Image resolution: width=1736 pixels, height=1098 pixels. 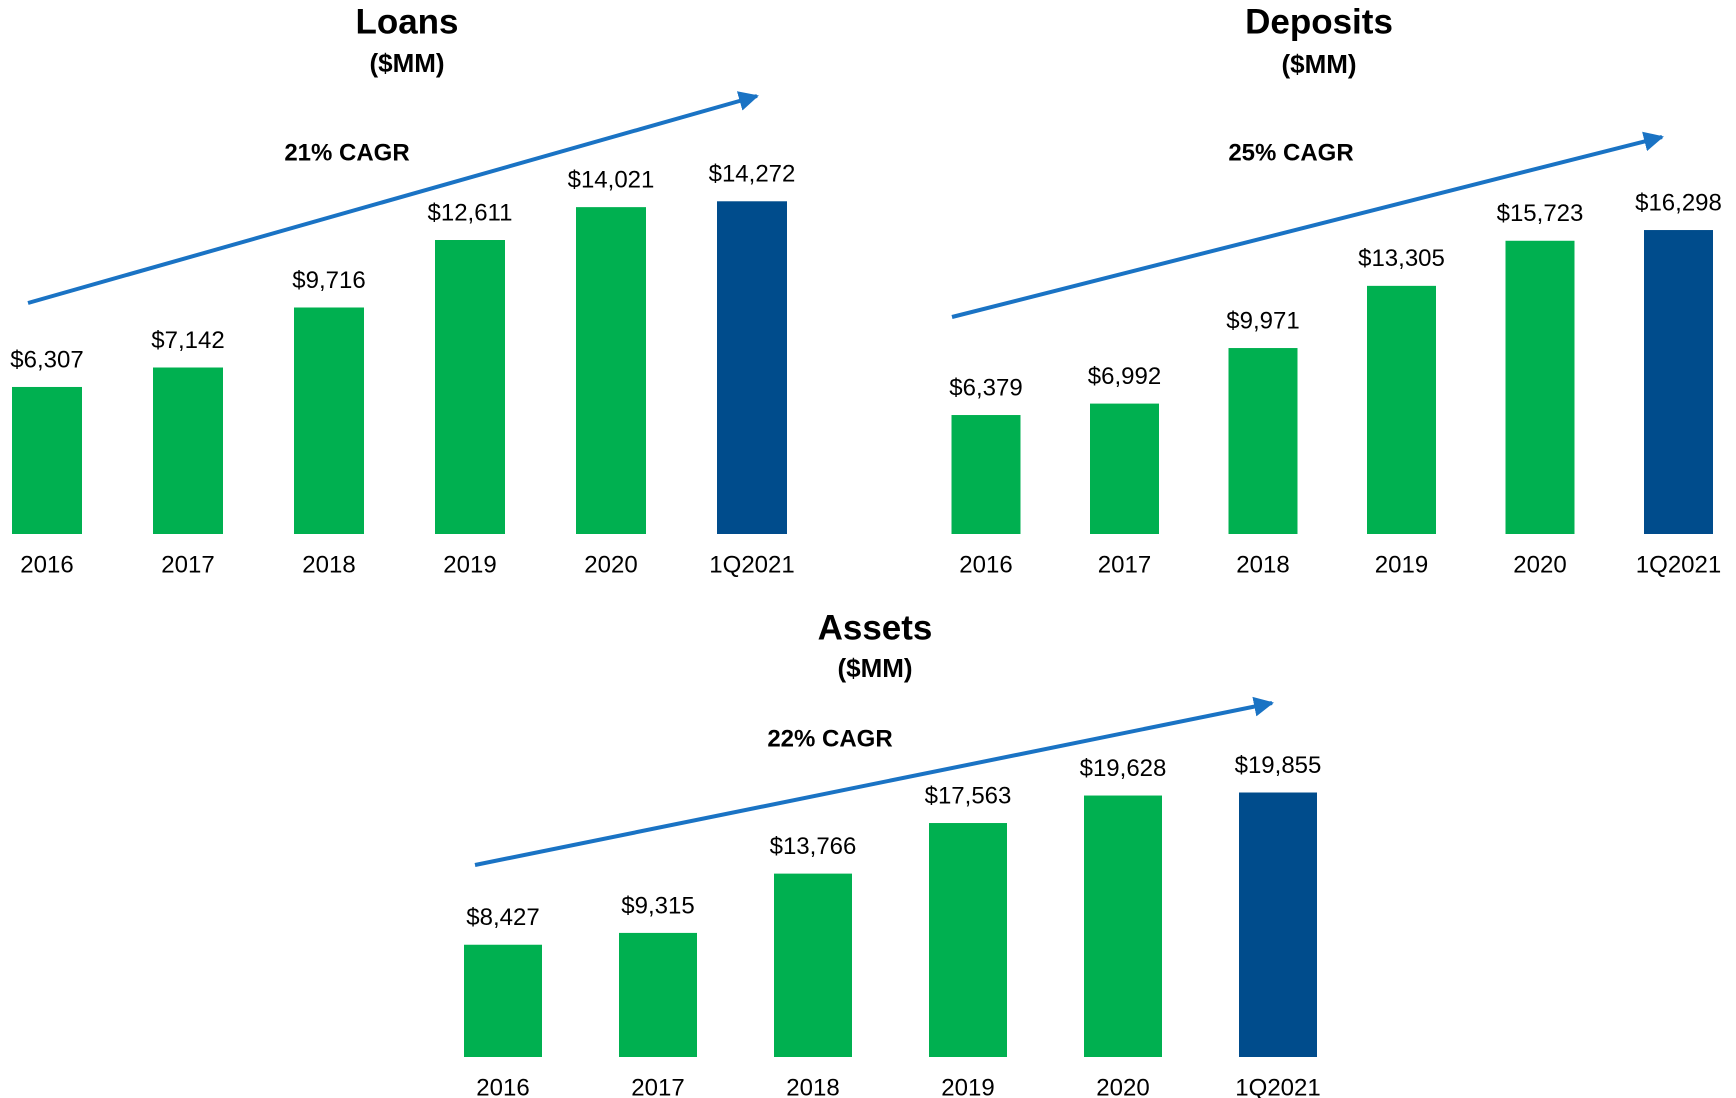 I want to click on value-label: $9,315, so click(x=657, y=905).